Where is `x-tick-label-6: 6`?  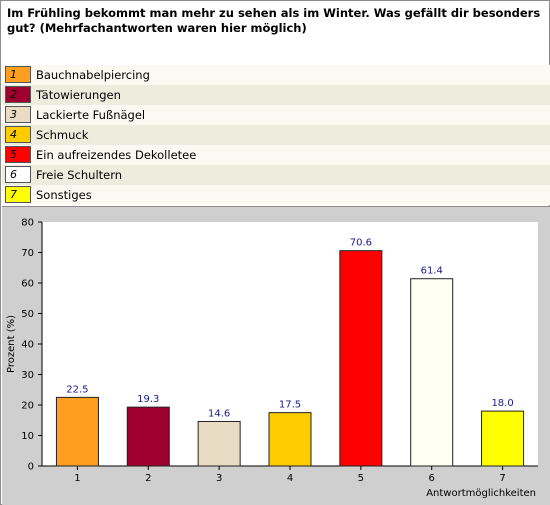 x-tick-label-6: 6 is located at coordinates (432, 478).